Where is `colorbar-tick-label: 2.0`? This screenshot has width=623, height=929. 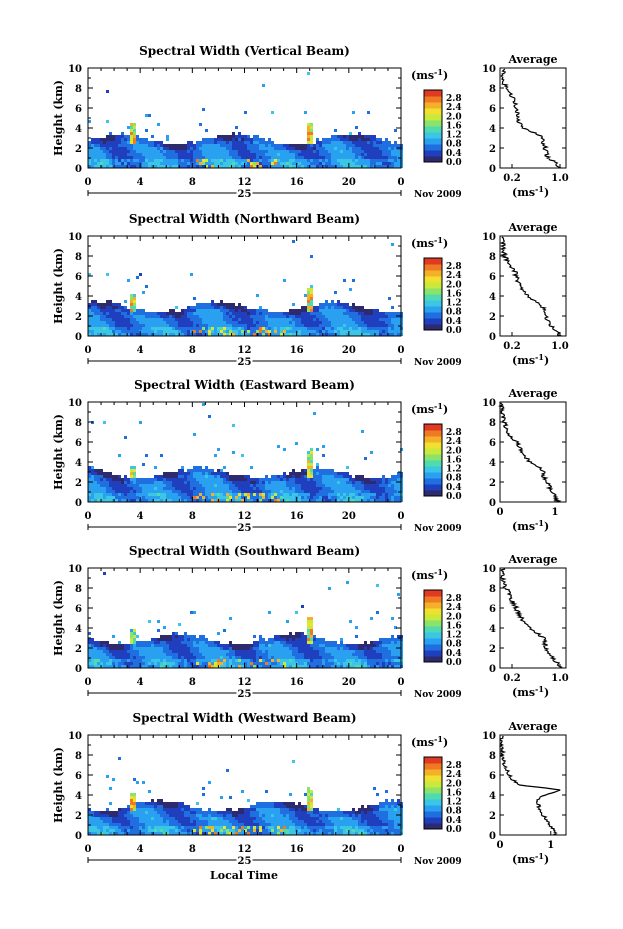
colorbar-tick-label: 2.0 is located at coordinates (454, 451).